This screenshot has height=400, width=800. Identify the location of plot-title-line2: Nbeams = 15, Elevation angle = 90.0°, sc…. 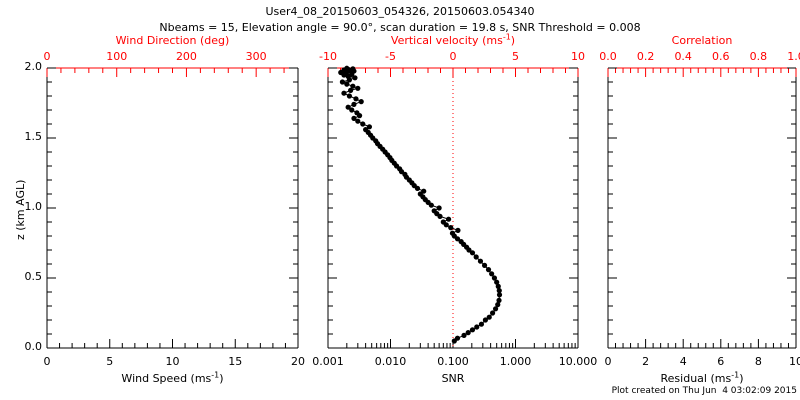
(400, 27).